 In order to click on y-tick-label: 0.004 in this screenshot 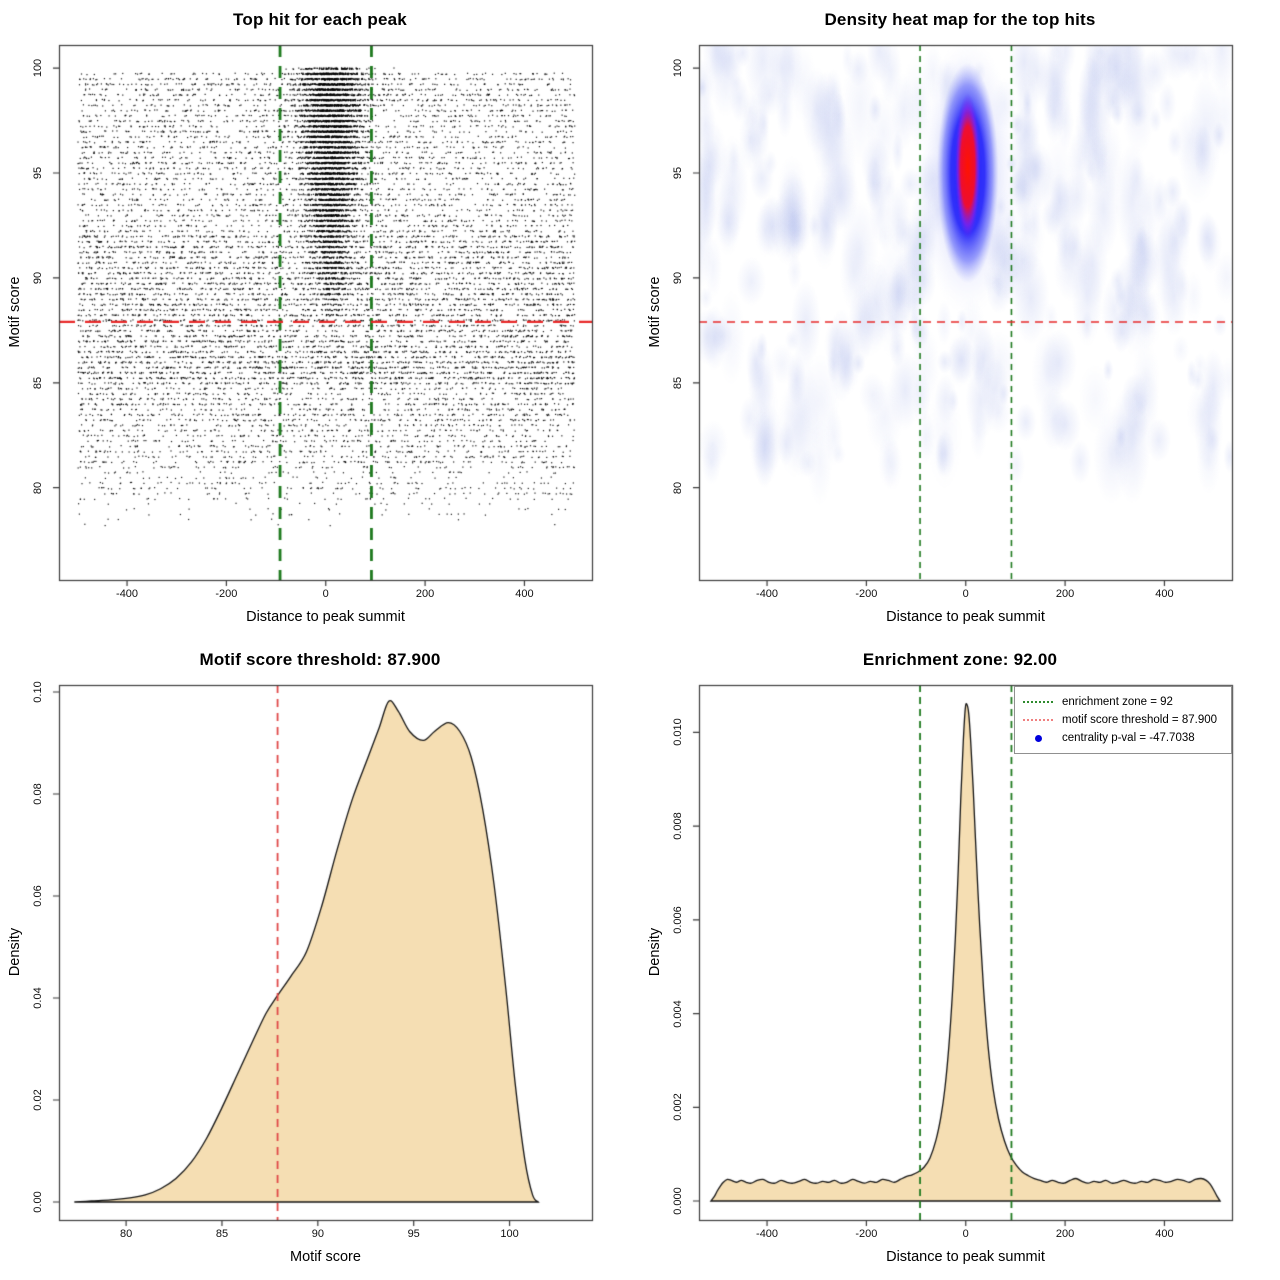, I will do `click(678, 1013)`.